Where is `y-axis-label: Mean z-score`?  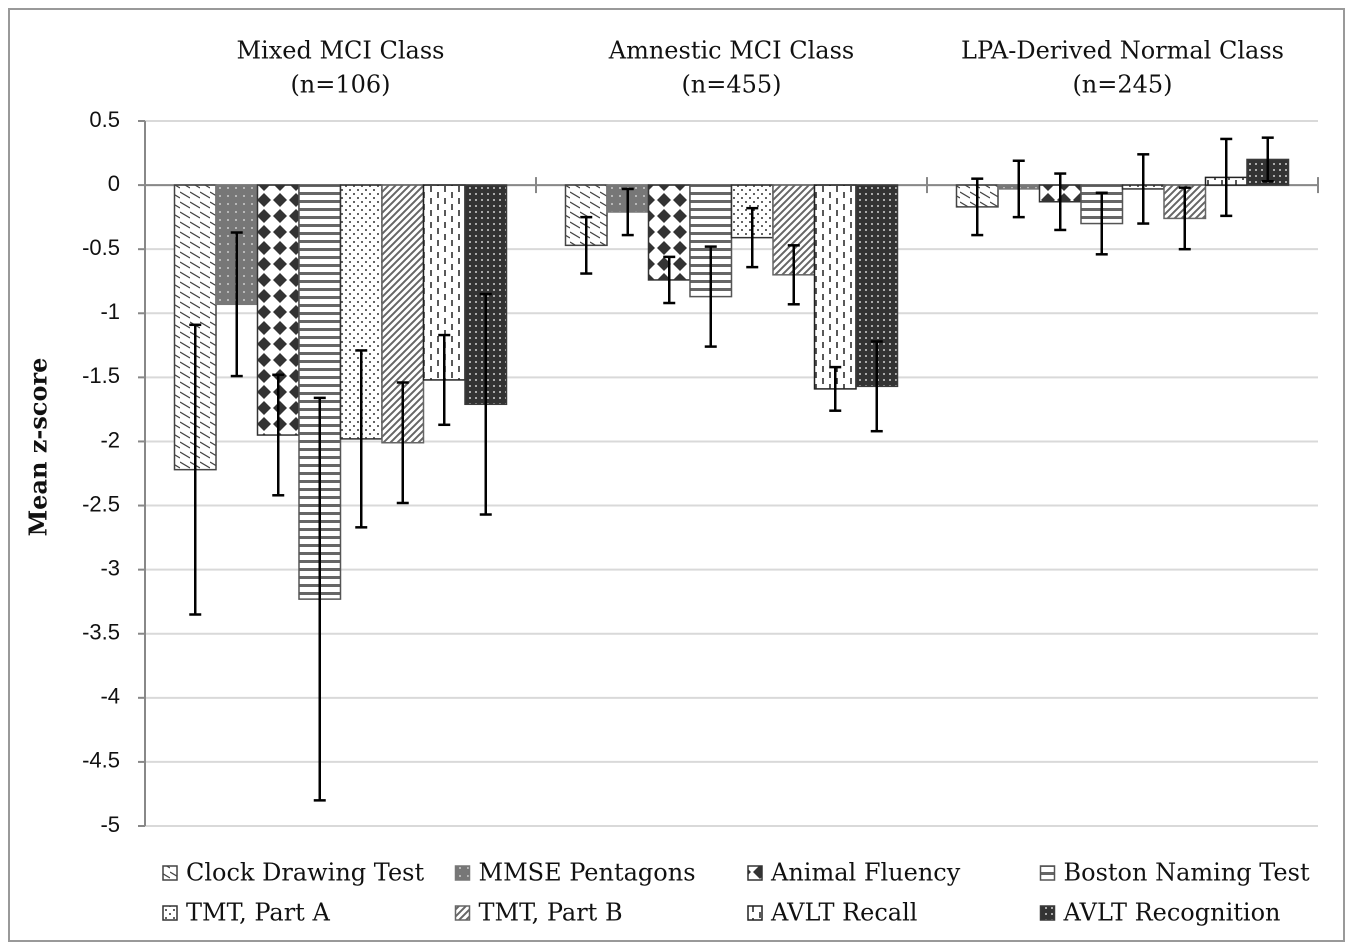
y-axis-label: Mean z-score is located at coordinates (38, 447).